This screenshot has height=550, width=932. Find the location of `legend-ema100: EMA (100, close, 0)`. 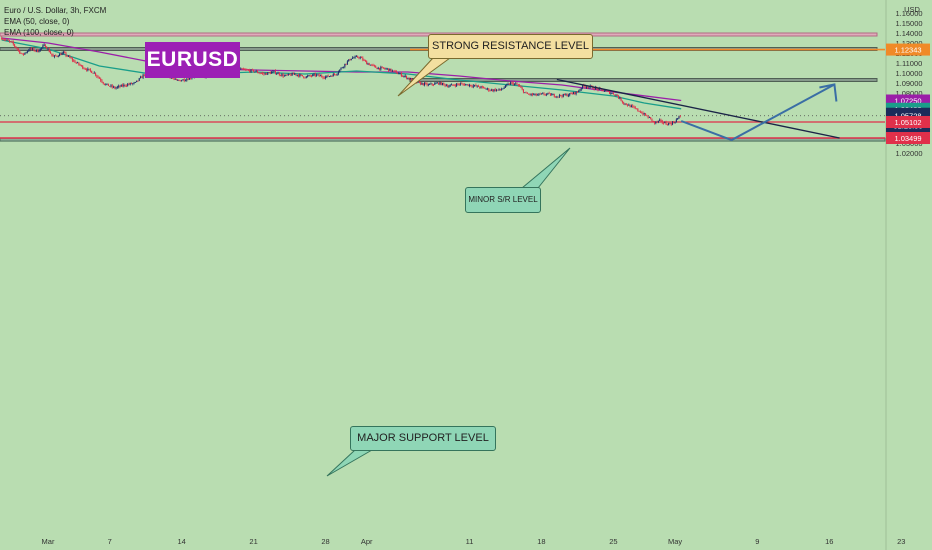

legend-ema100: EMA (100, close, 0) is located at coordinates (39, 32).